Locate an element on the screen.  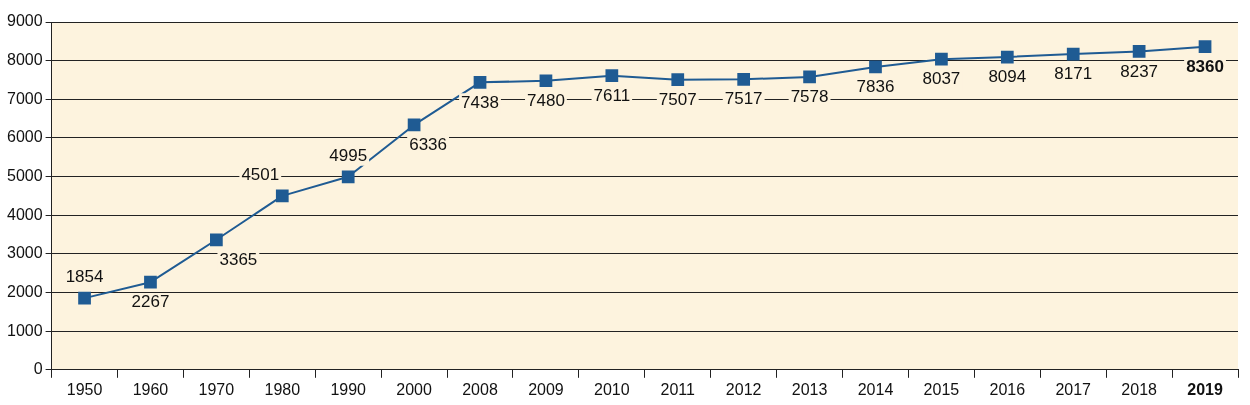
data-label: 3365 is located at coordinates (238, 259).